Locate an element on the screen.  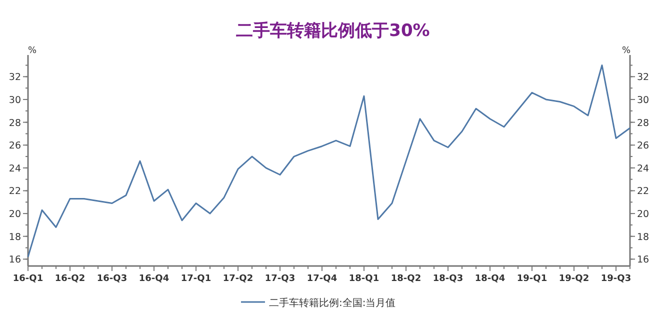
x-tick-label: 18-Q4 is located at coordinates (490, 279).